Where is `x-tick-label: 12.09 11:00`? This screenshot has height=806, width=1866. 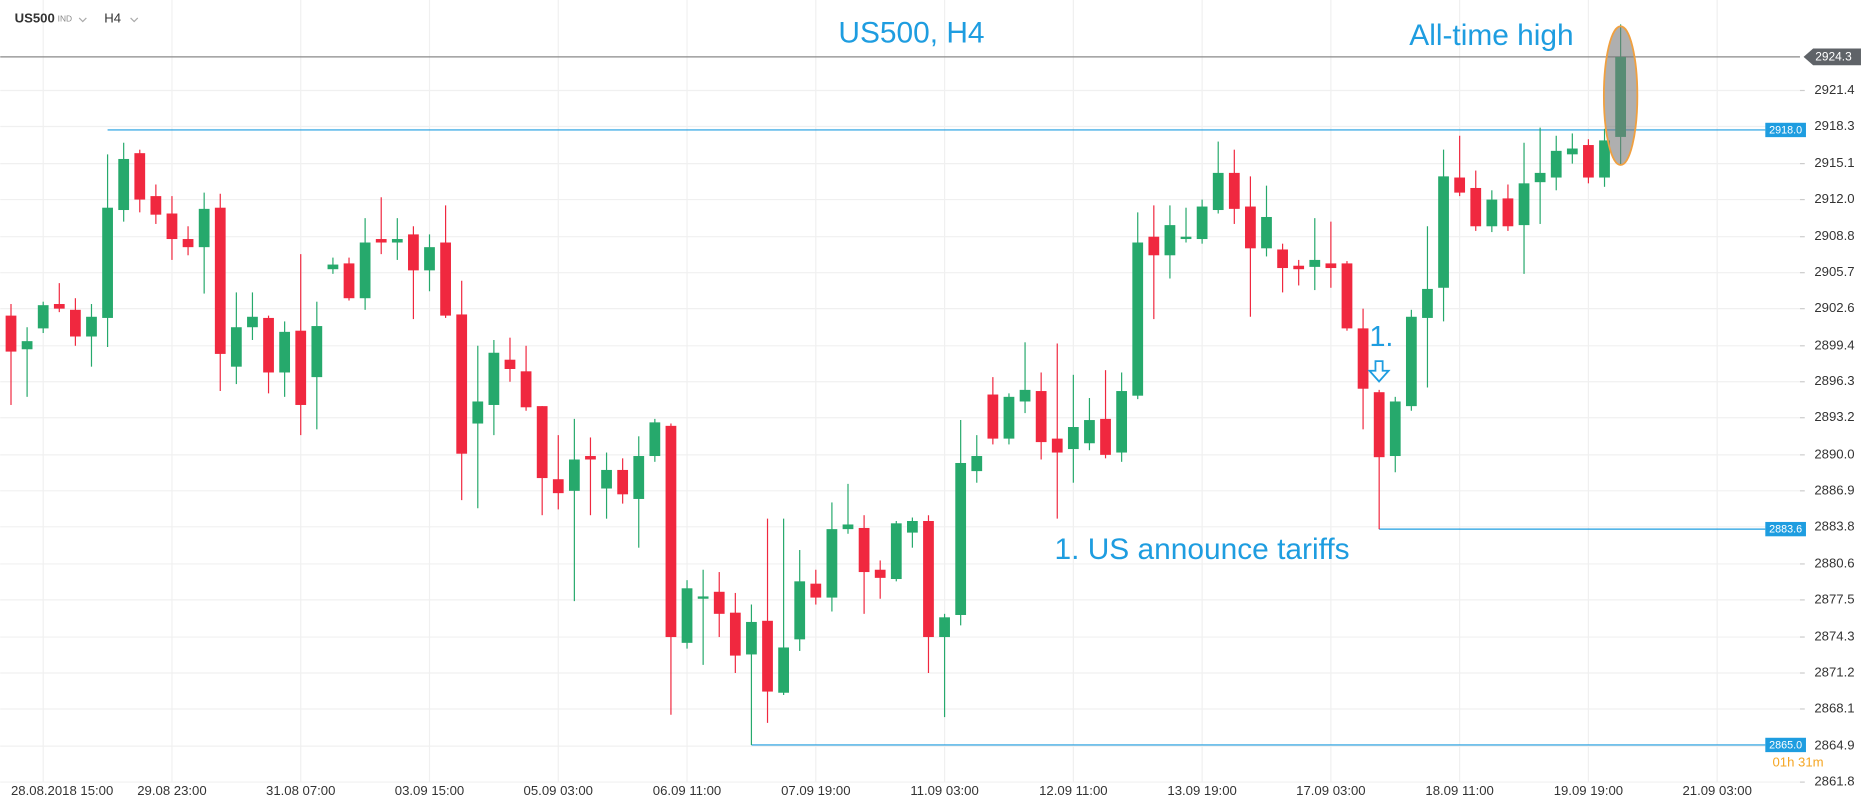 x-tick-label: 12.09 11:00 is located at coordinates (1073, 790).